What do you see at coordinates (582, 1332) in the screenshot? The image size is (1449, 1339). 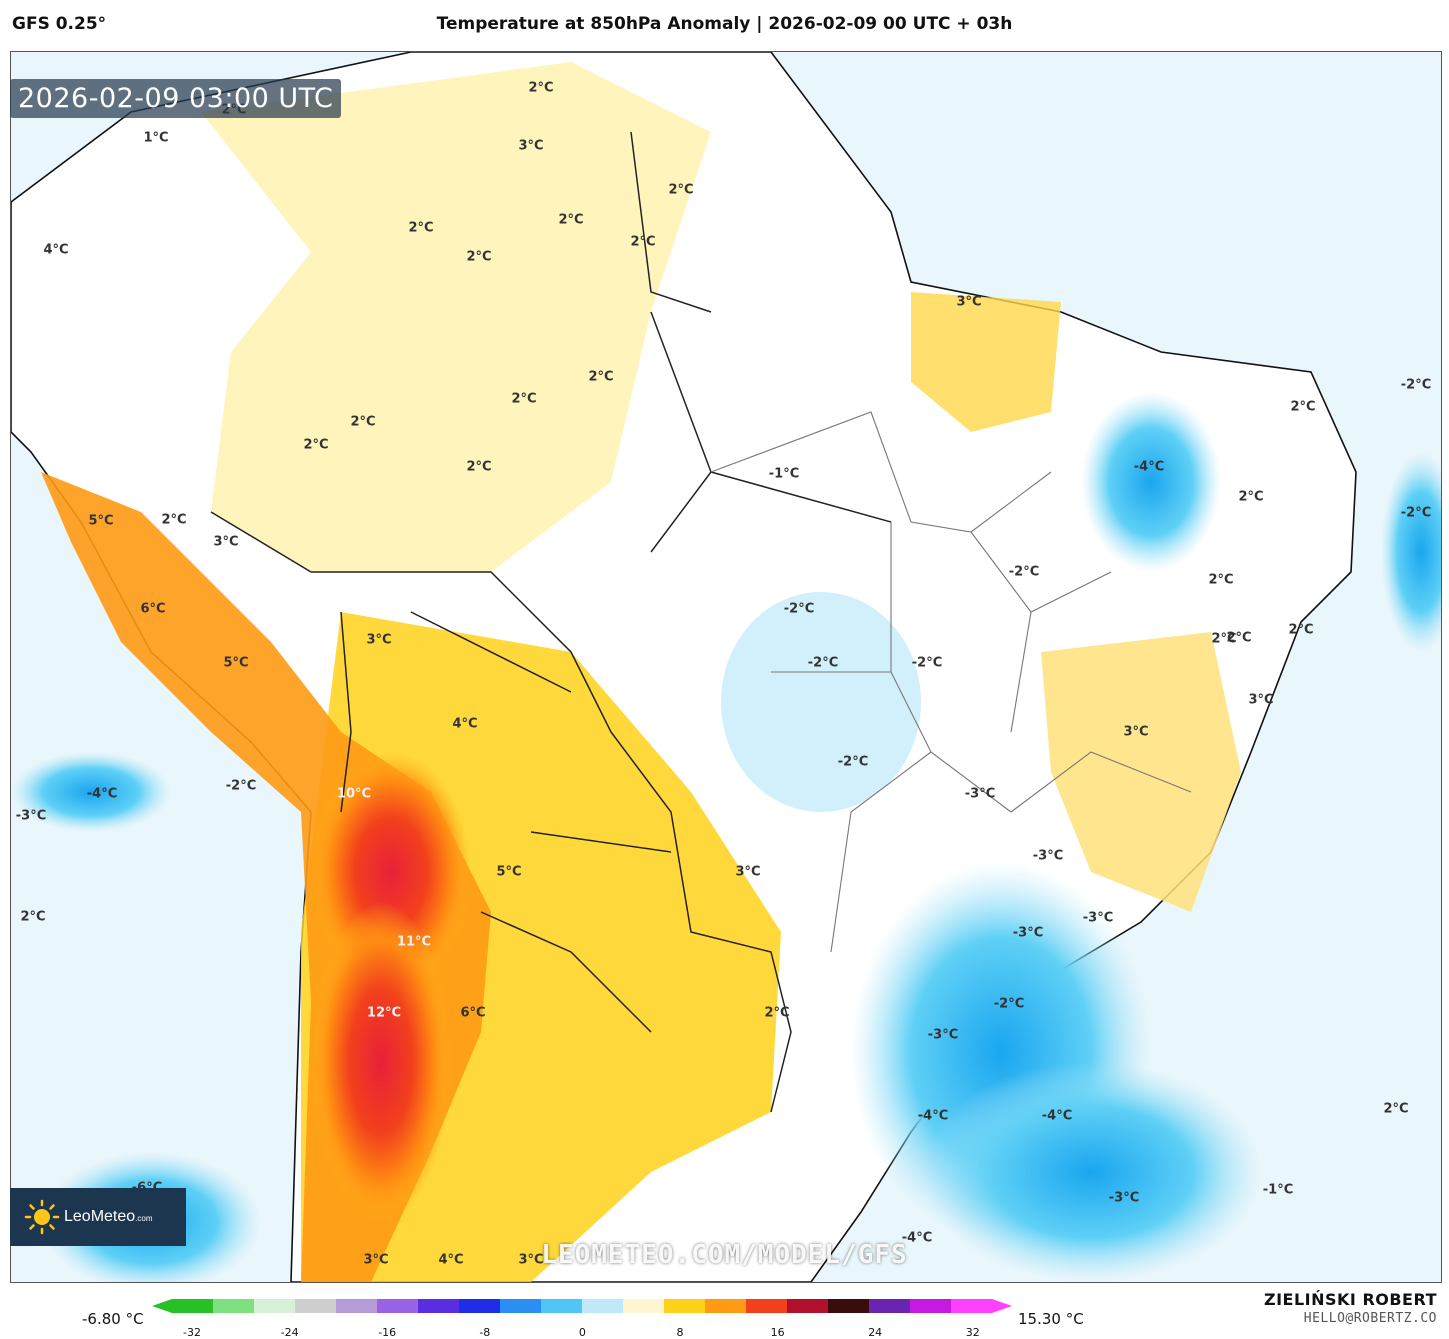 I see `scale-tick-label: 0` at bounding box center [582, 1332].